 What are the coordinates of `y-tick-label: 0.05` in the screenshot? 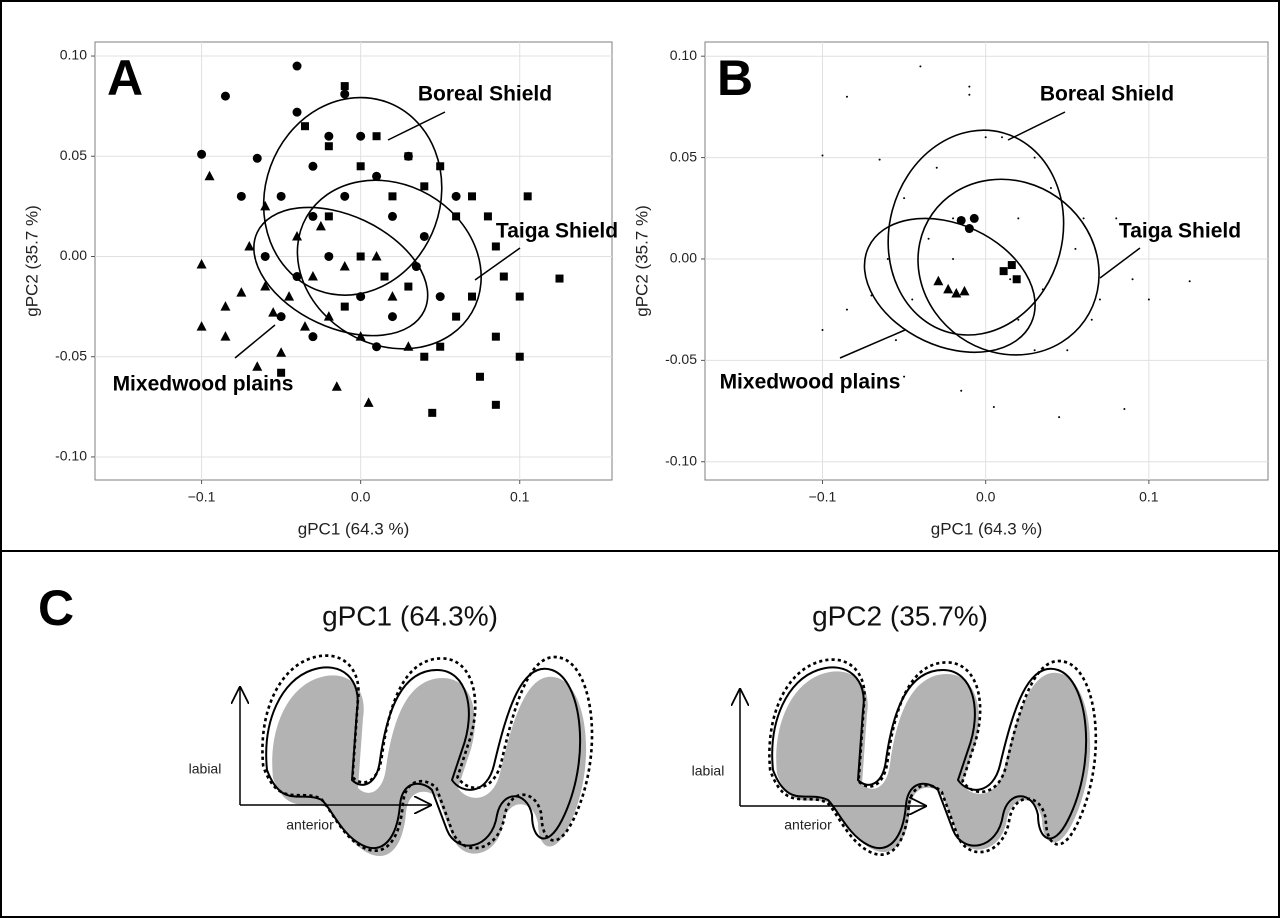 It's located at (683, 156).